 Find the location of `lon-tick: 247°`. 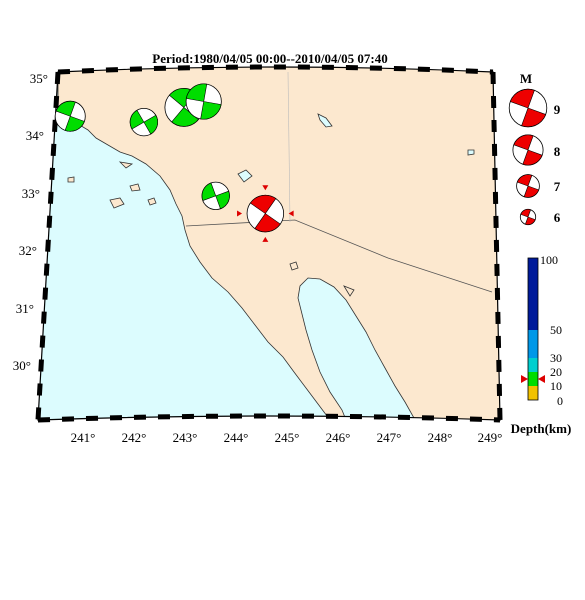

lon-tick: 247° is located at coordinates (389, 437).